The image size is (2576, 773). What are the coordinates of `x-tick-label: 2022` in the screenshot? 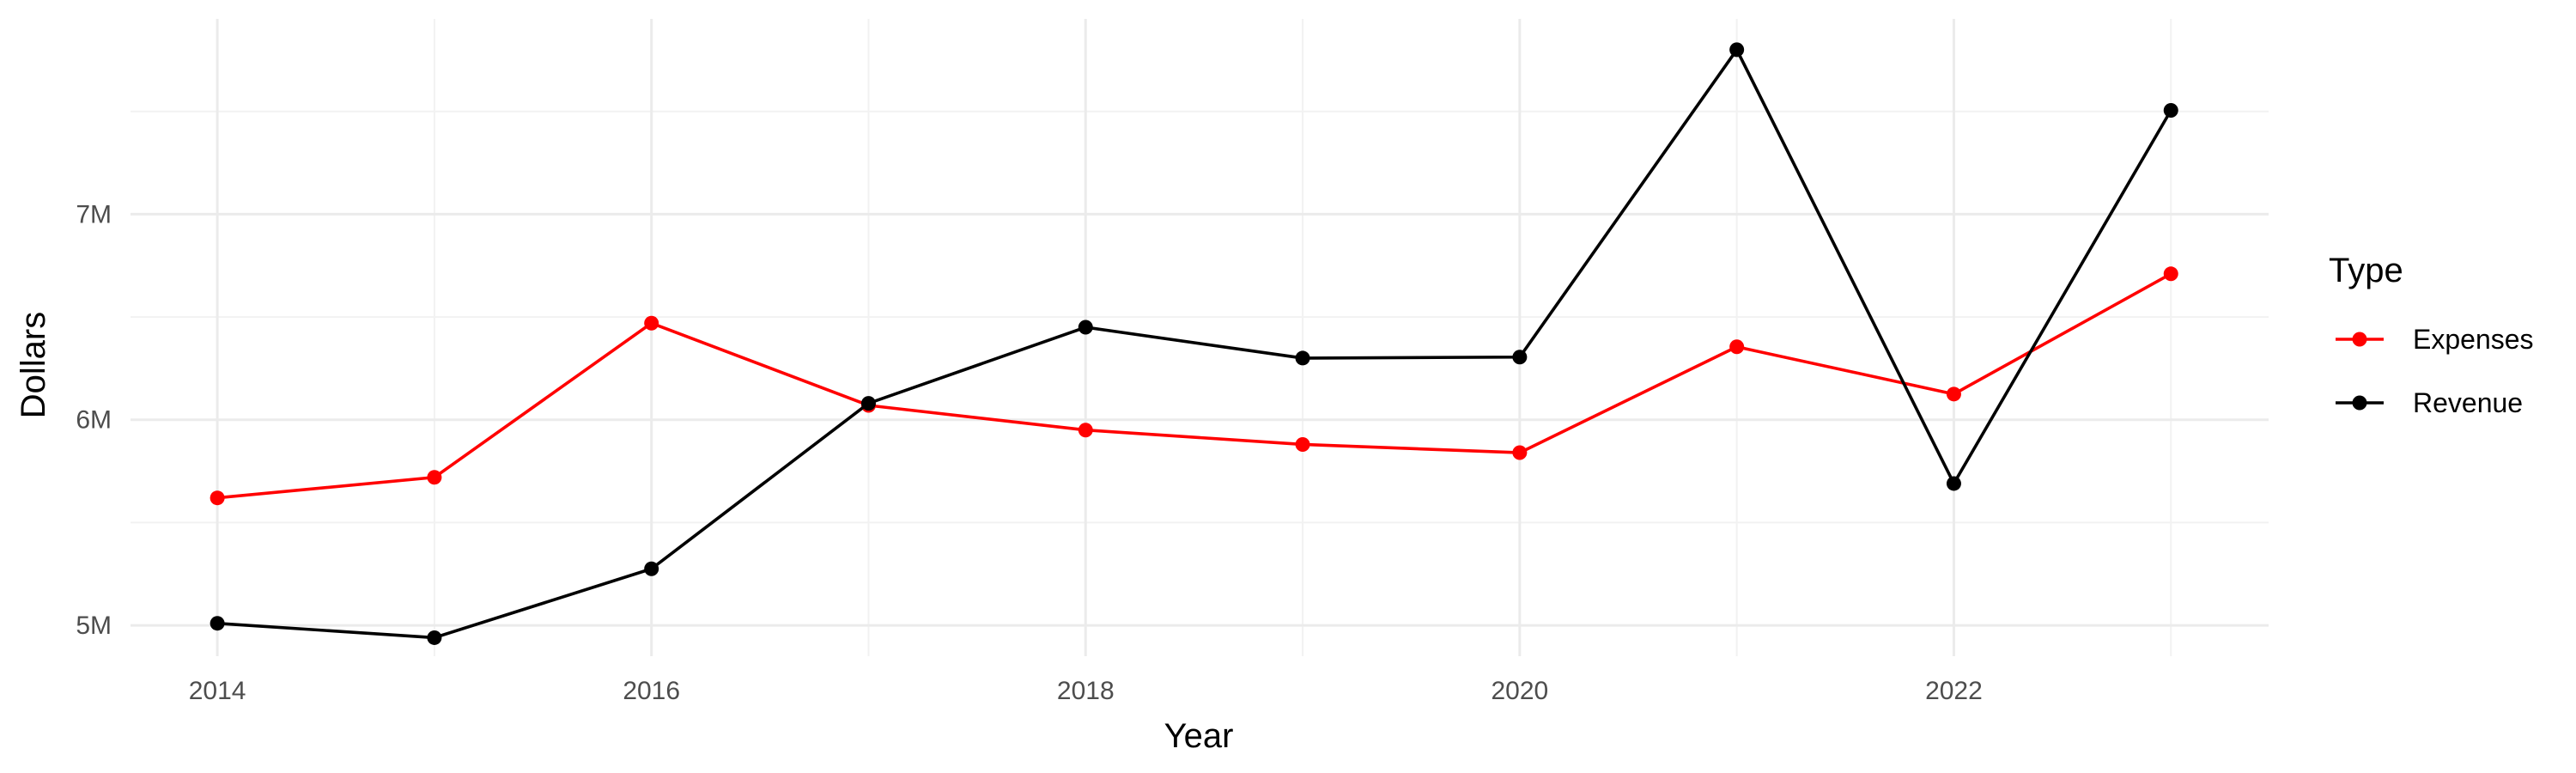 It's located at (1954, 691).